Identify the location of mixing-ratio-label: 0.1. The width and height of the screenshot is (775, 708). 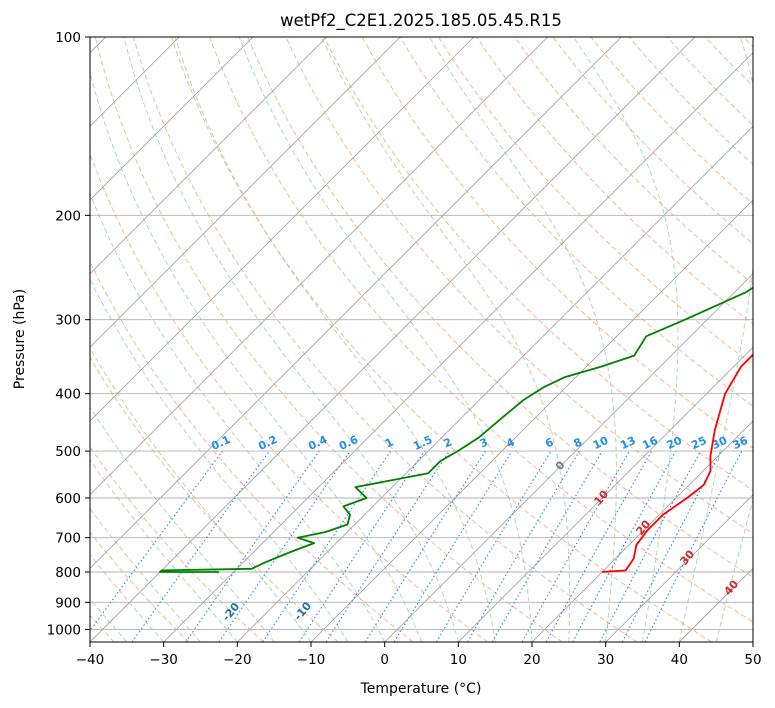
(220, 443).